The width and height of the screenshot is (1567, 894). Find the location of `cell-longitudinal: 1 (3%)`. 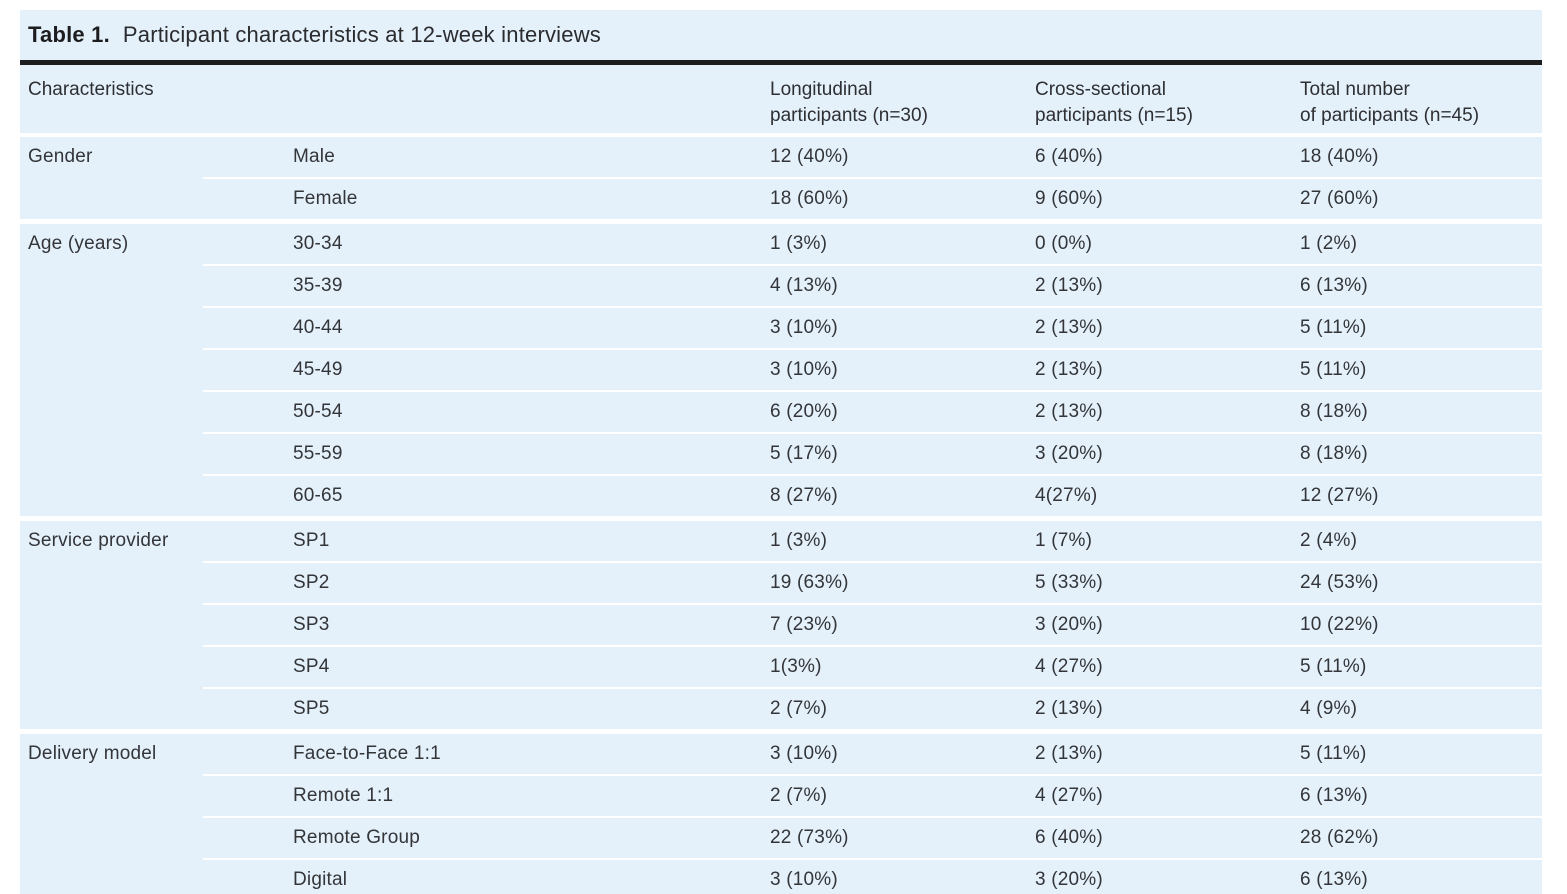

cell-longitudinal: 1 (3%) is located at coordinates (799, 540).